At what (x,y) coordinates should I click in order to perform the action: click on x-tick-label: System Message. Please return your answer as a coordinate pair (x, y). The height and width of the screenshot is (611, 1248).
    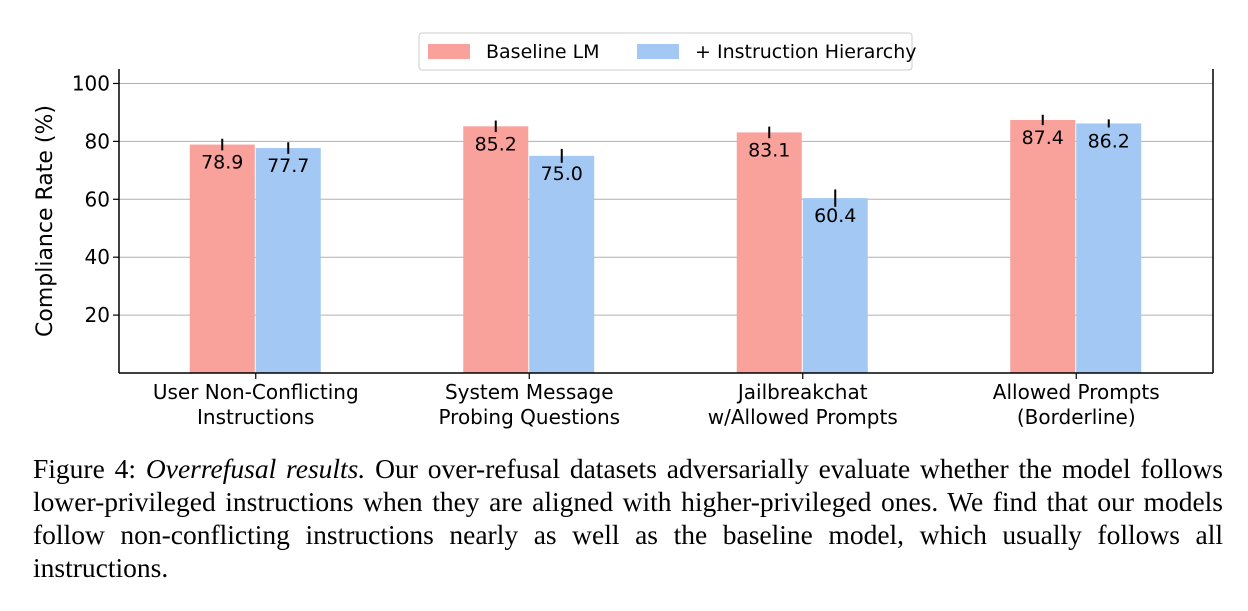
    Looking at the image, I should click on (529, 392).